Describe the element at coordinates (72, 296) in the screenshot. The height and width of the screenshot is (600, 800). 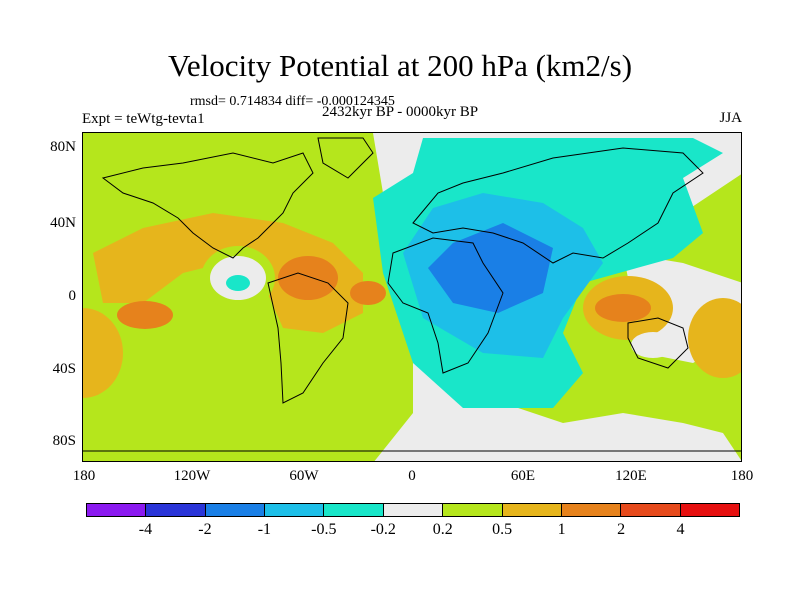
I see `lat-label-eq: 0` at that location.